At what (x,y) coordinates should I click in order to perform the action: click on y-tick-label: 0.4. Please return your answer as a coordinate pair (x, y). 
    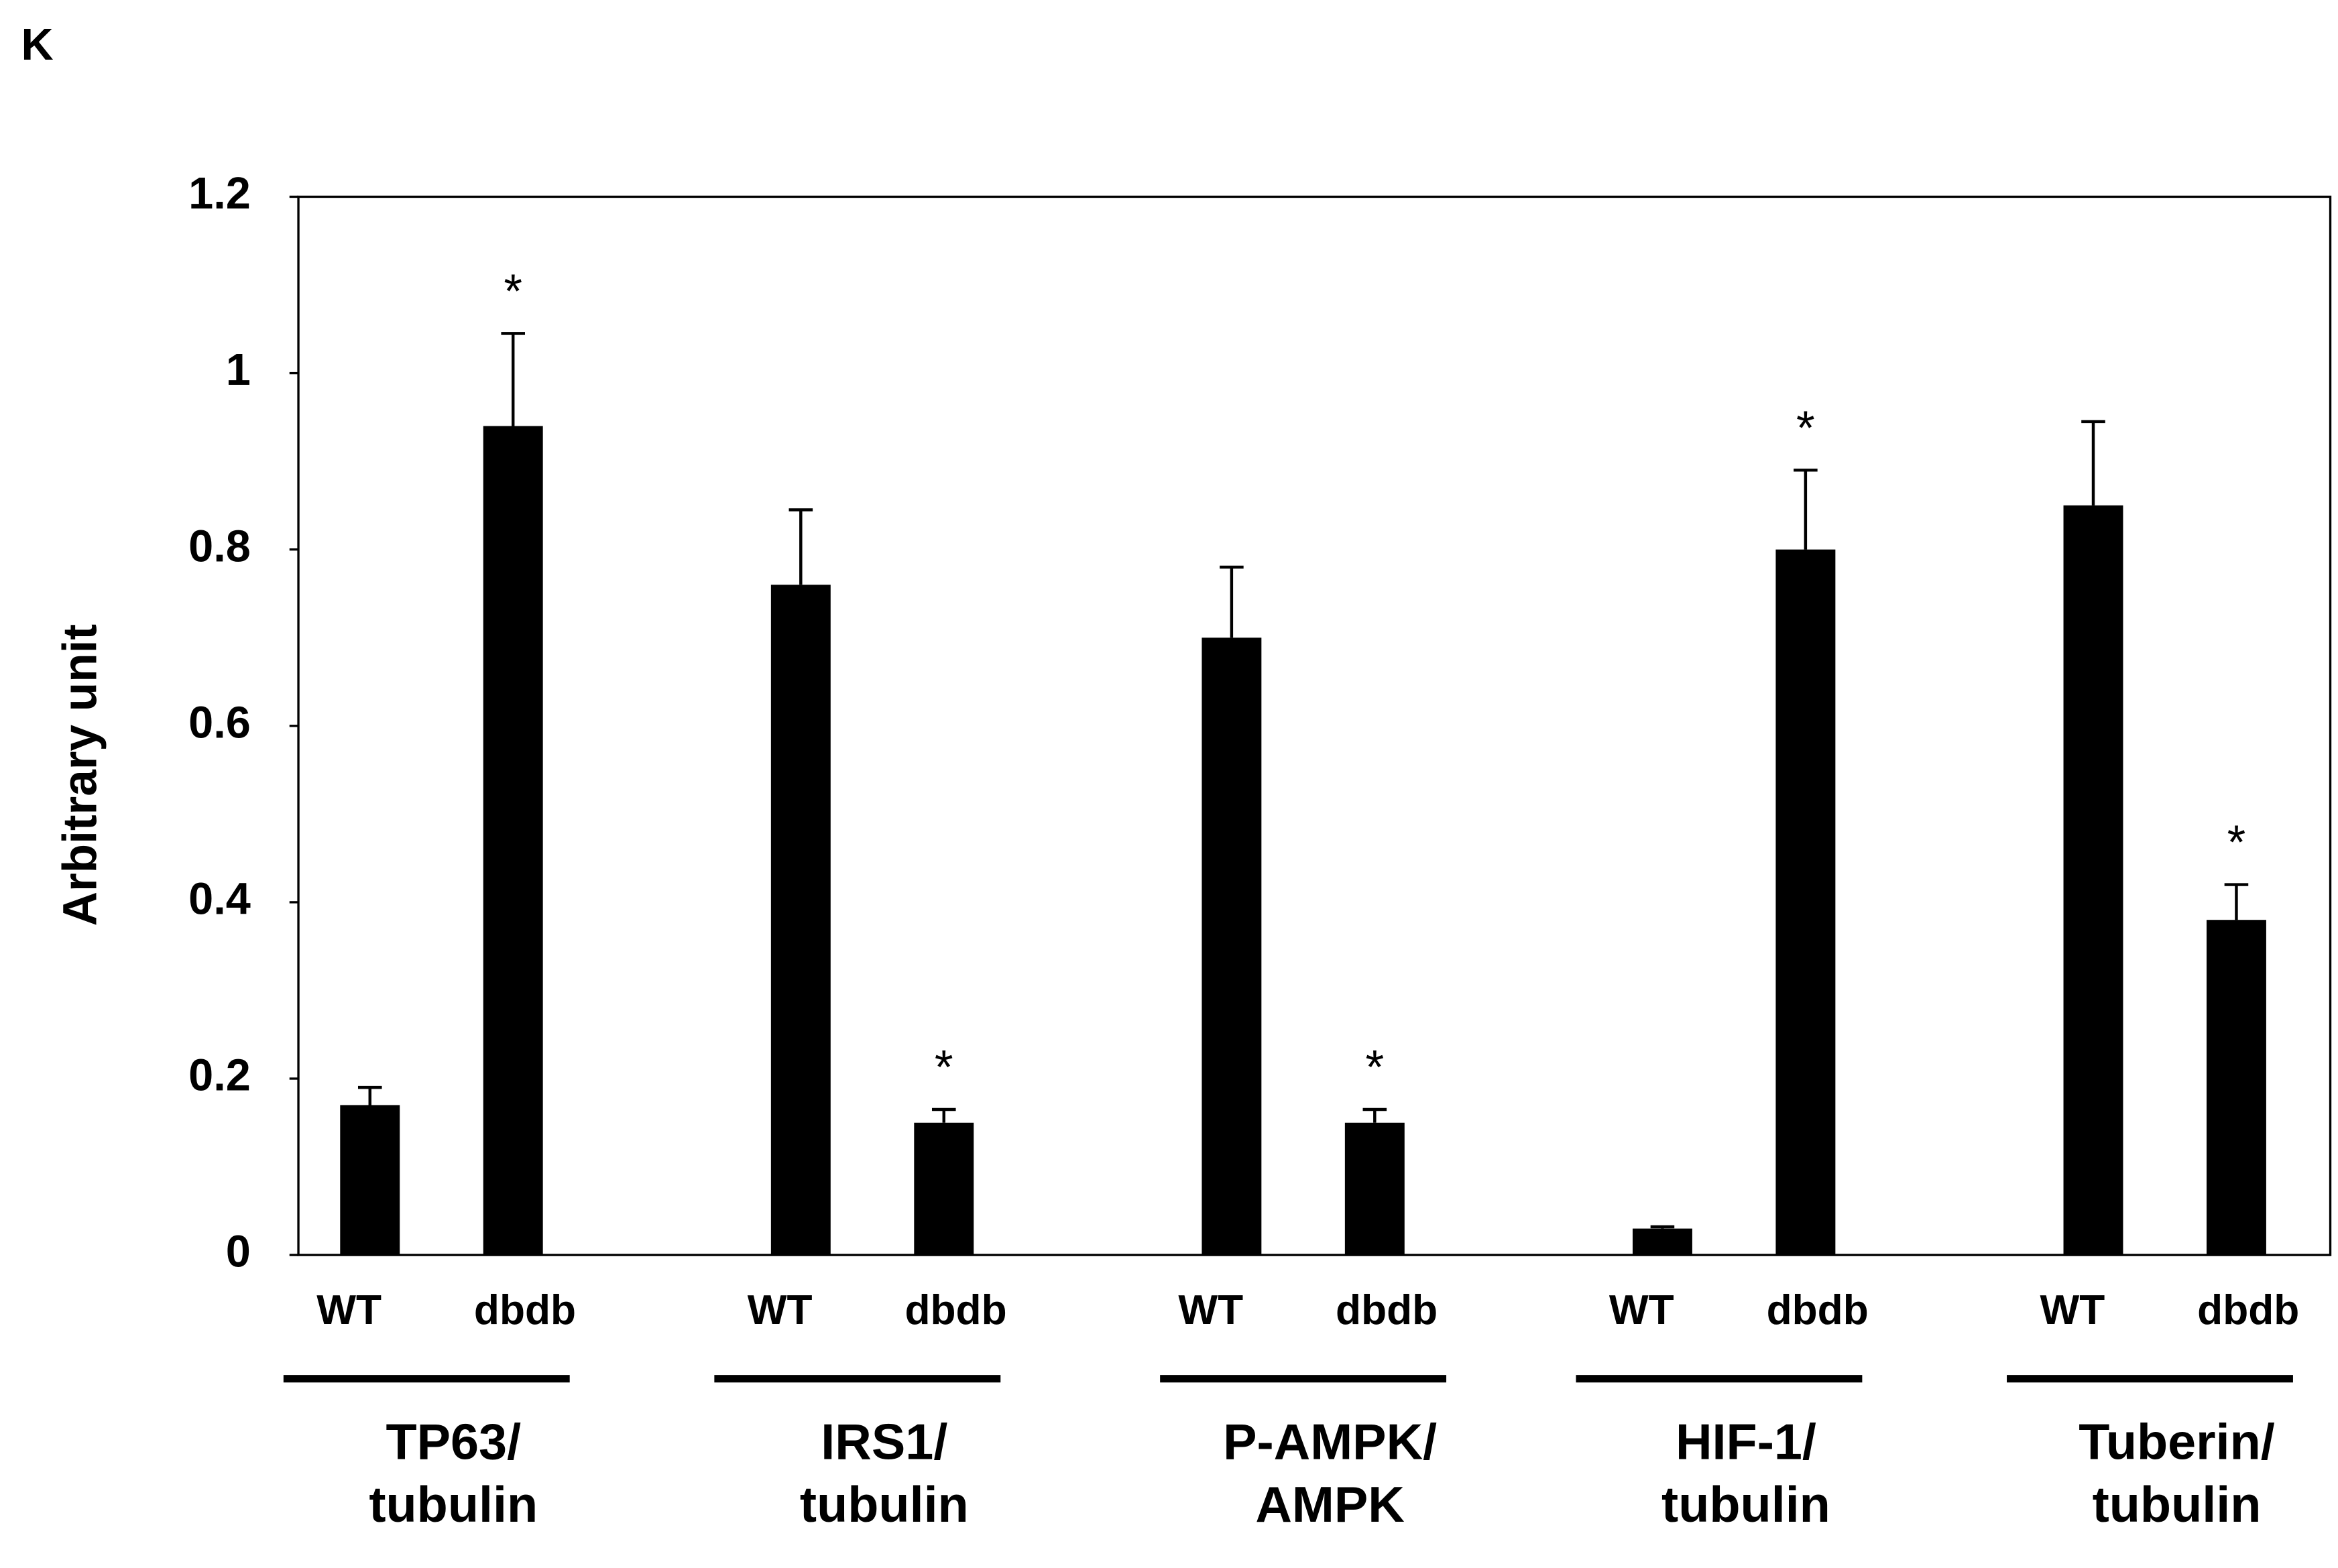
    Looking at the image, I should click on (220, 900).